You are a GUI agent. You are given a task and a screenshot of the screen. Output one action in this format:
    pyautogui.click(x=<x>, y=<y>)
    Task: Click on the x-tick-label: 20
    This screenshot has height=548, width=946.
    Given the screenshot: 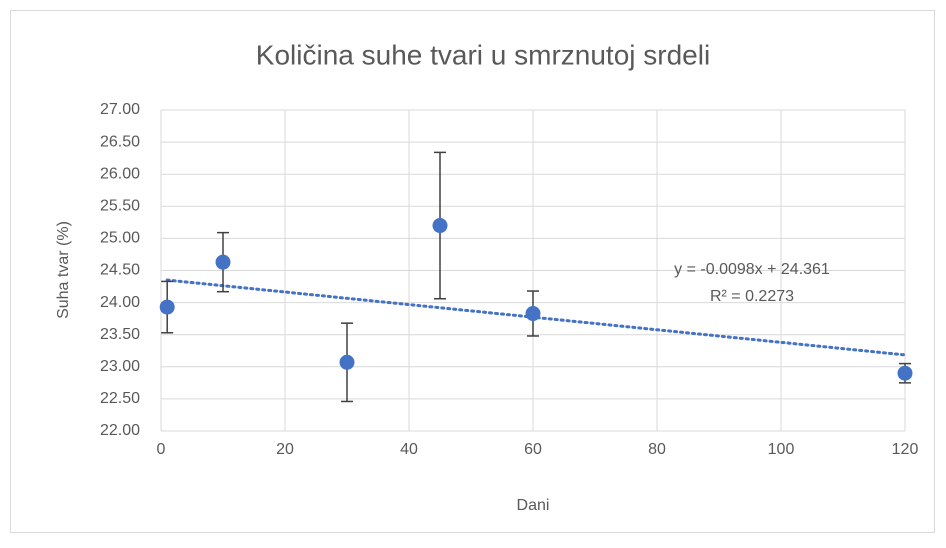 What is the action you would take?
    pyautogui.click(x=285, y=449)
    